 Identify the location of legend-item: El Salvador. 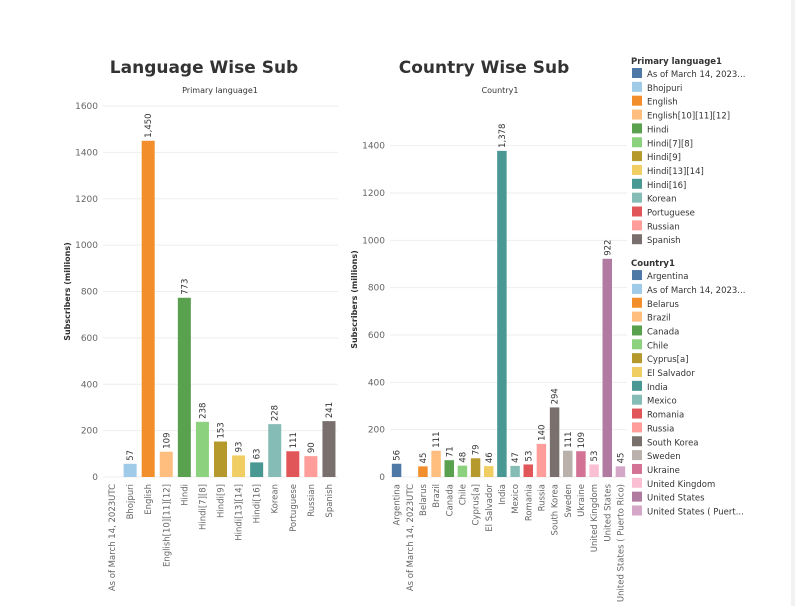
(663, 373).